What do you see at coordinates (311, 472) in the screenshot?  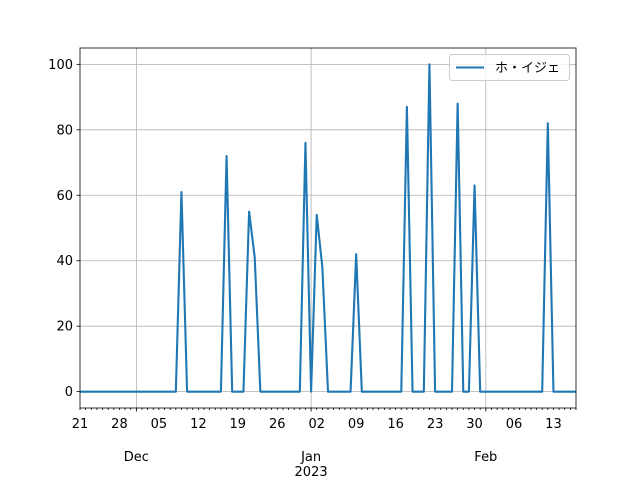 I see `x-year-label: 2023` at bounding box center [311, 472].